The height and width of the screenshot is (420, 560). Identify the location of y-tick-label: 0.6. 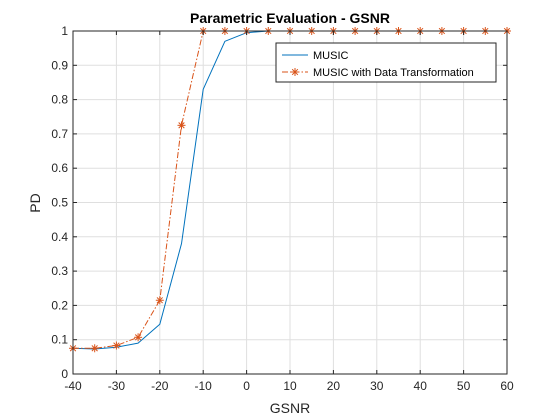
(59, 168).